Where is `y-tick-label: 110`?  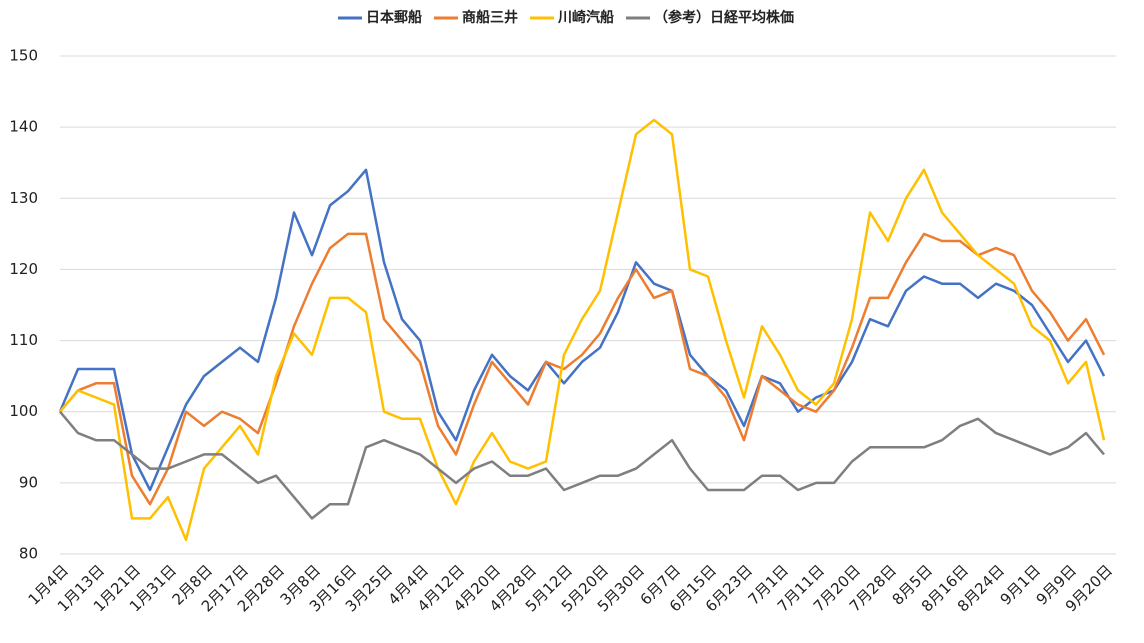
y-tick-label: 110 is located at coordinates (23, 340).